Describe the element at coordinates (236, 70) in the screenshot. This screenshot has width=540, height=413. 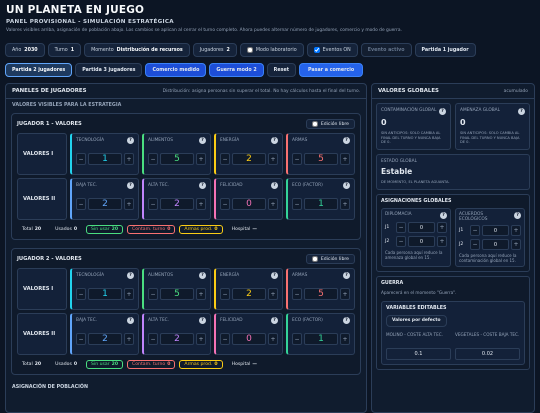
I see `button: Guerra modo 2` at that location.